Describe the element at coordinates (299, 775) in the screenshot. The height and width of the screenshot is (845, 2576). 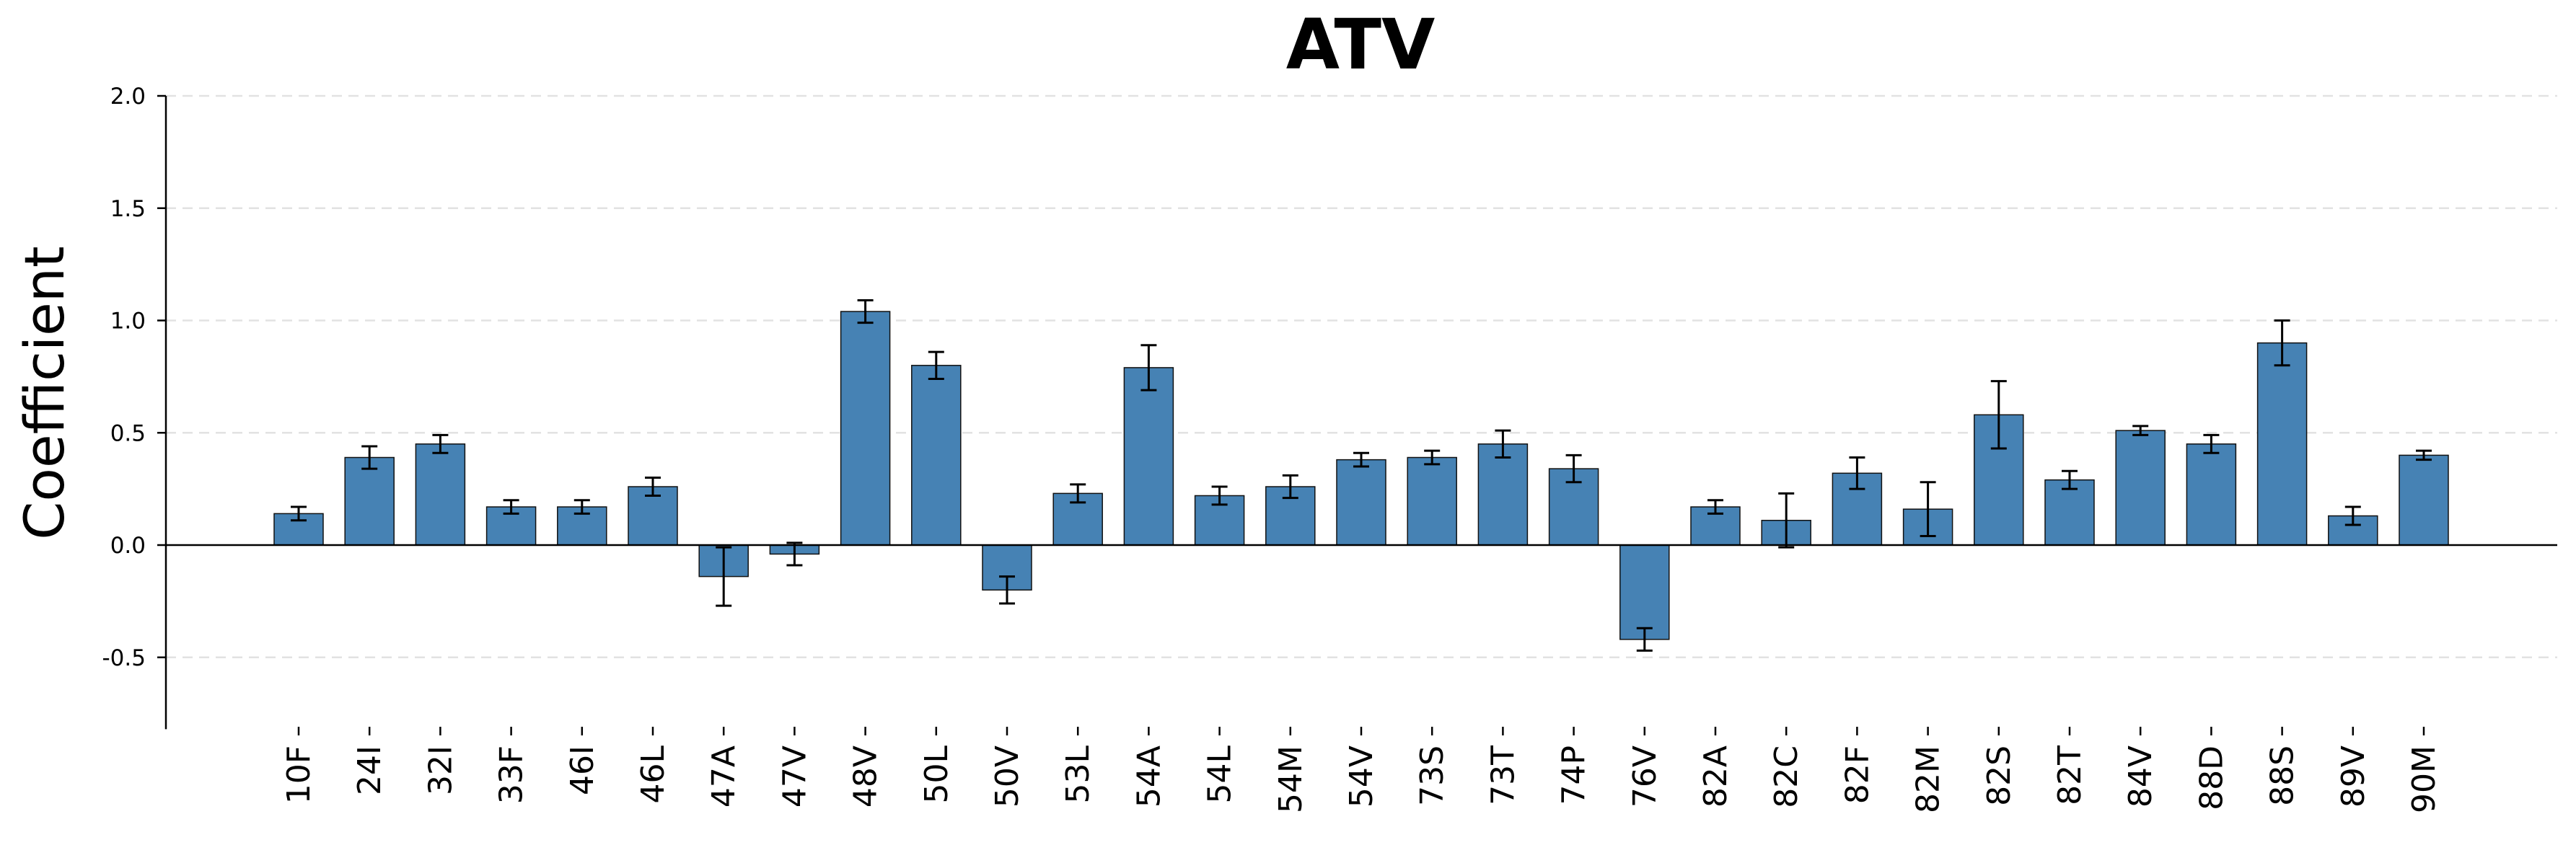
I see `x-tick-label: 10F` at that location.